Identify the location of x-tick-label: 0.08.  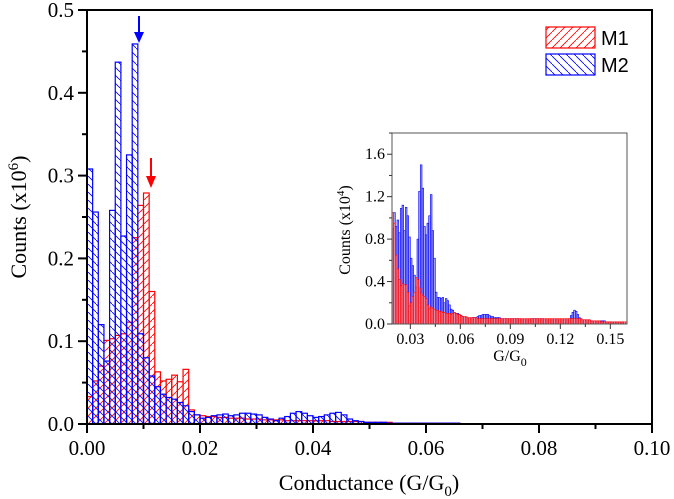
(539, 448).